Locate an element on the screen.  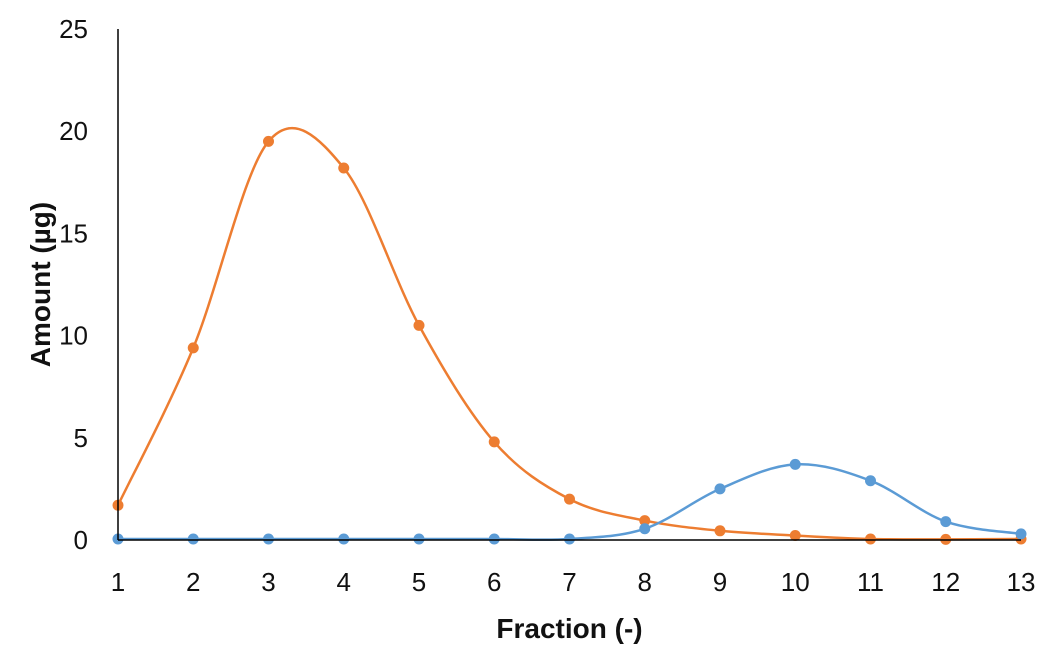
x-tick-label: 1 is located at coordinates (118, 582).